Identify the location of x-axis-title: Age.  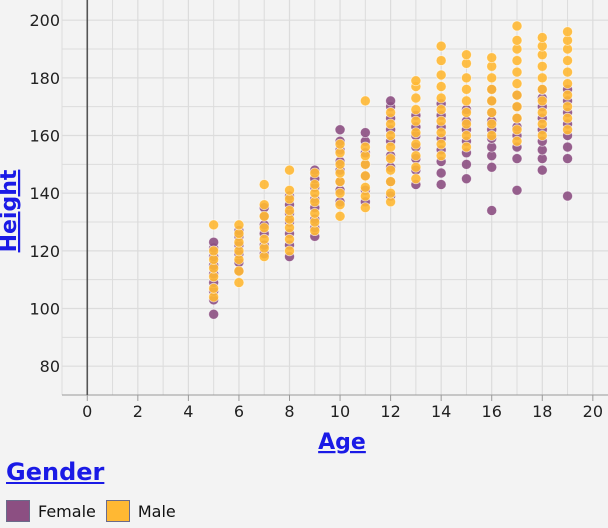
(342, 442).